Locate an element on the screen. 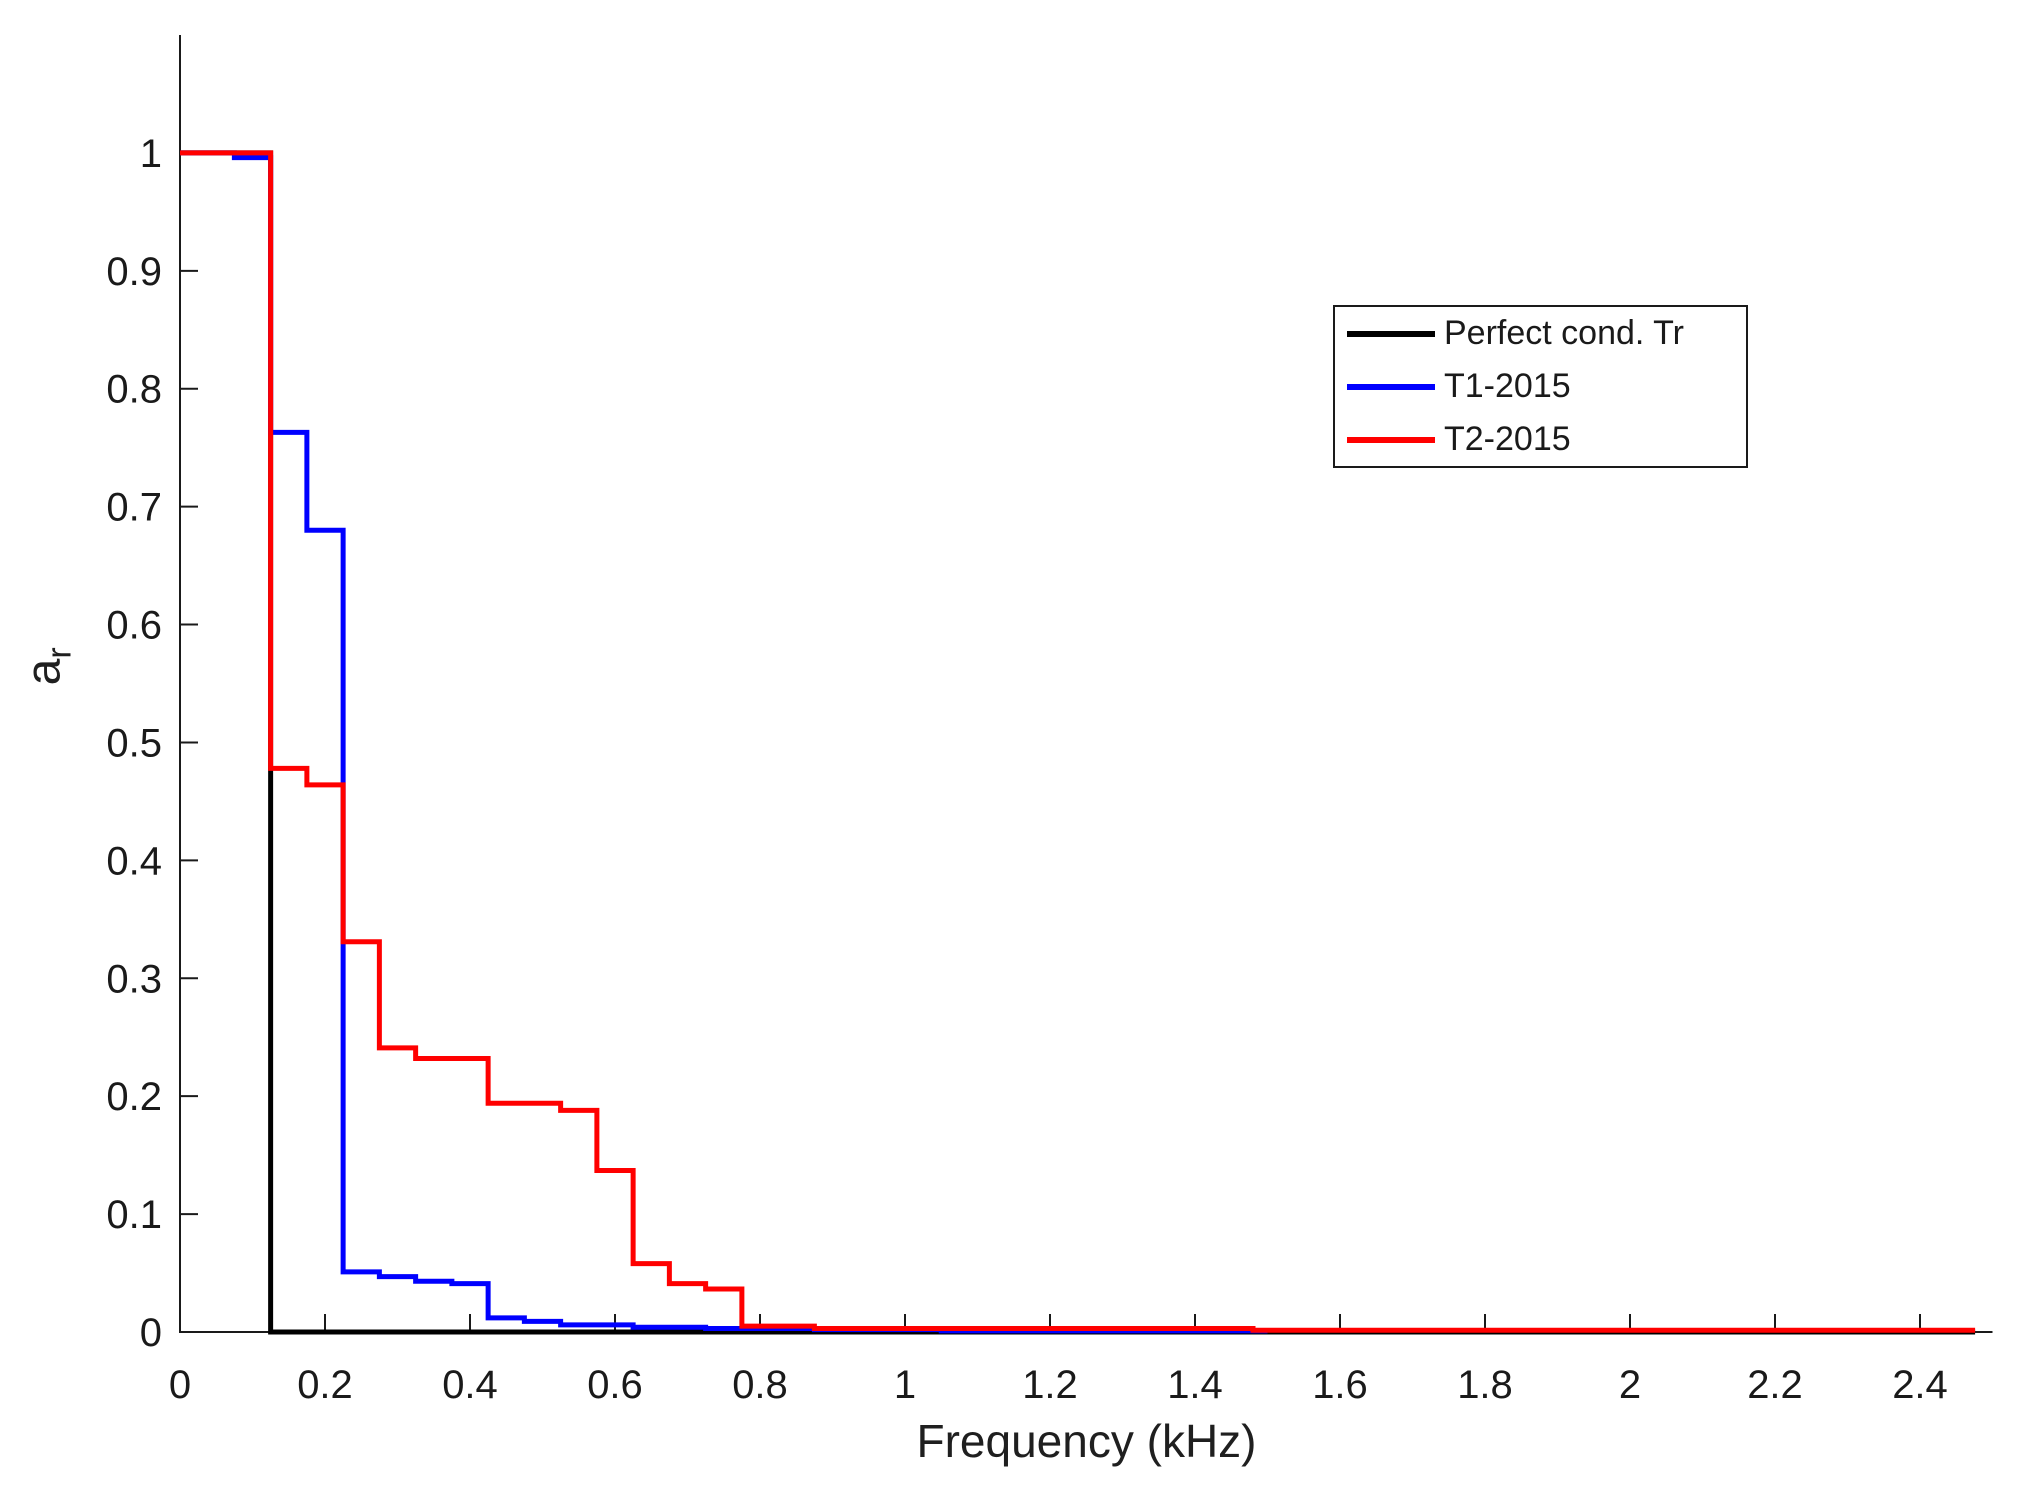 Image resolution: width=2035 pixels, height=1500 pixels. legend-item: T1-2015 is located at coordinates (1540, 386).